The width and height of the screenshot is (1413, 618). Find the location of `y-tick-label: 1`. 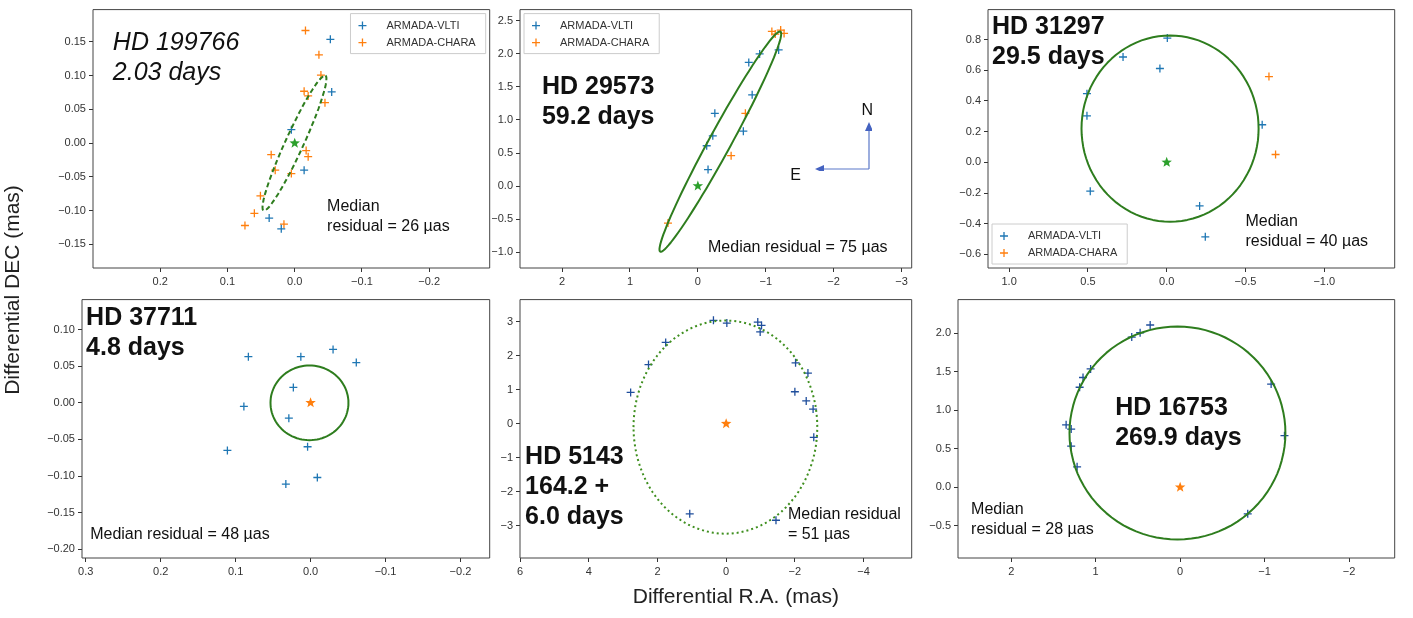

y-tick-label: 1 is located at coordinates (509, 388).